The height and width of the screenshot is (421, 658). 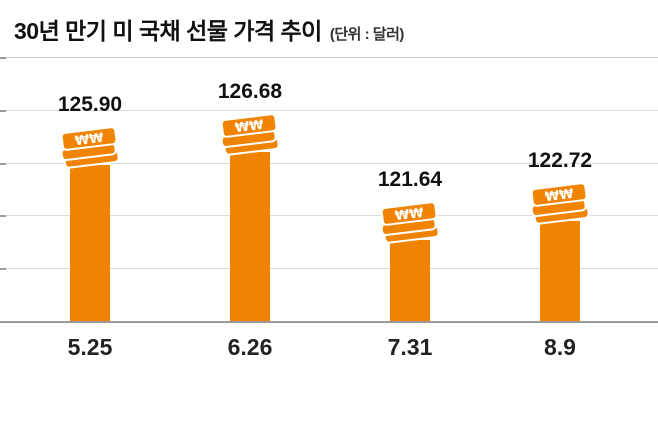 I want to click on bar-value-label: 122.72, so click(x=560, y=160).